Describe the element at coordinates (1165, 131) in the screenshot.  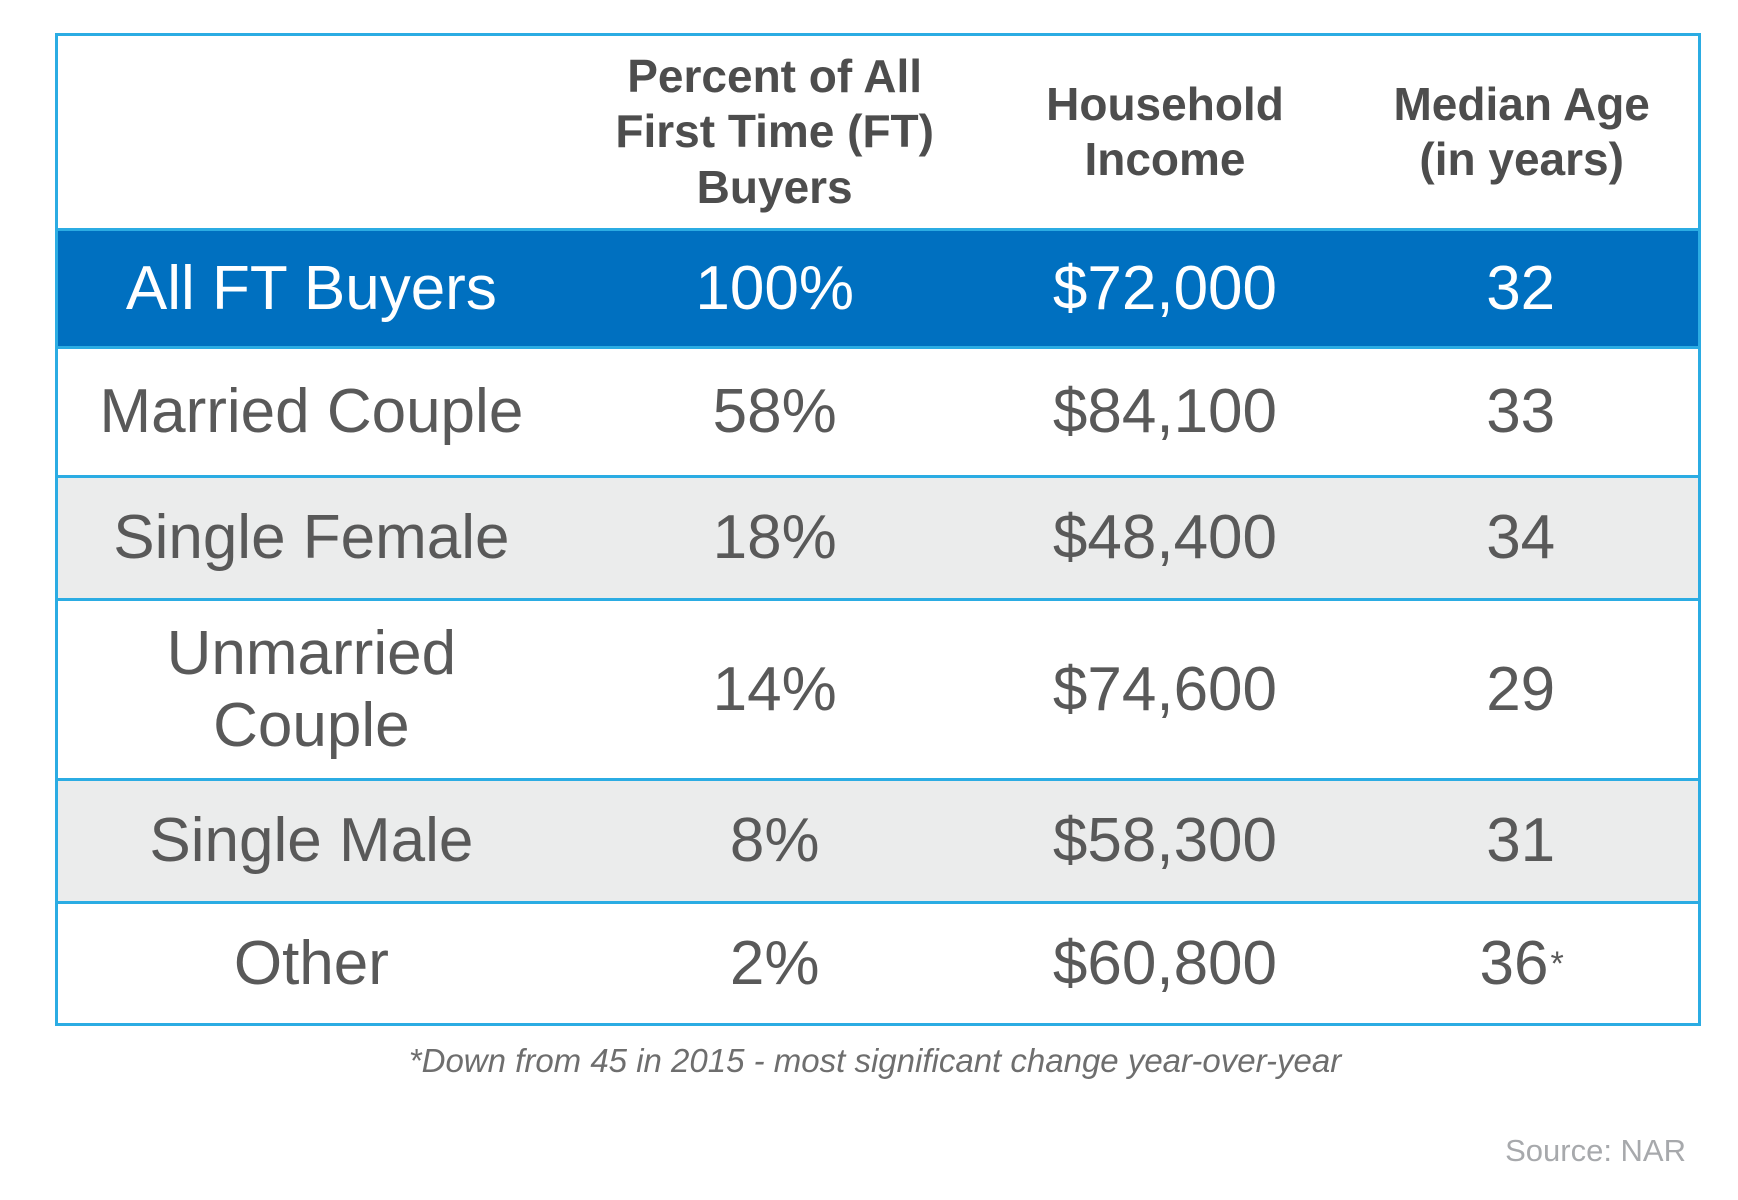
I see `header-household-income: Household Income` at that location.